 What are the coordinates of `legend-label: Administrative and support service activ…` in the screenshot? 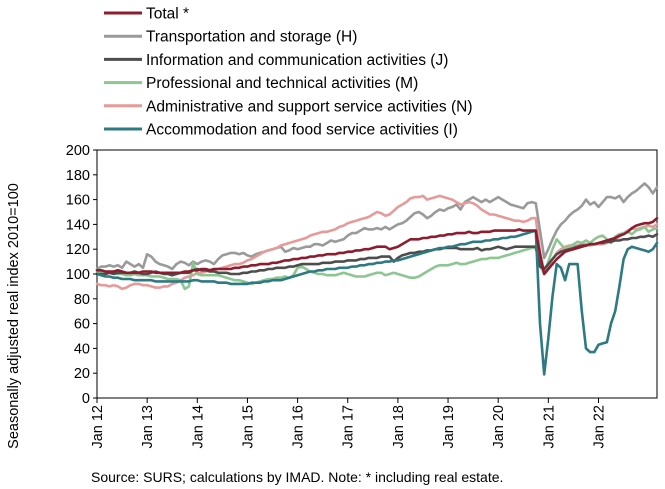 It's located at (309, 106).